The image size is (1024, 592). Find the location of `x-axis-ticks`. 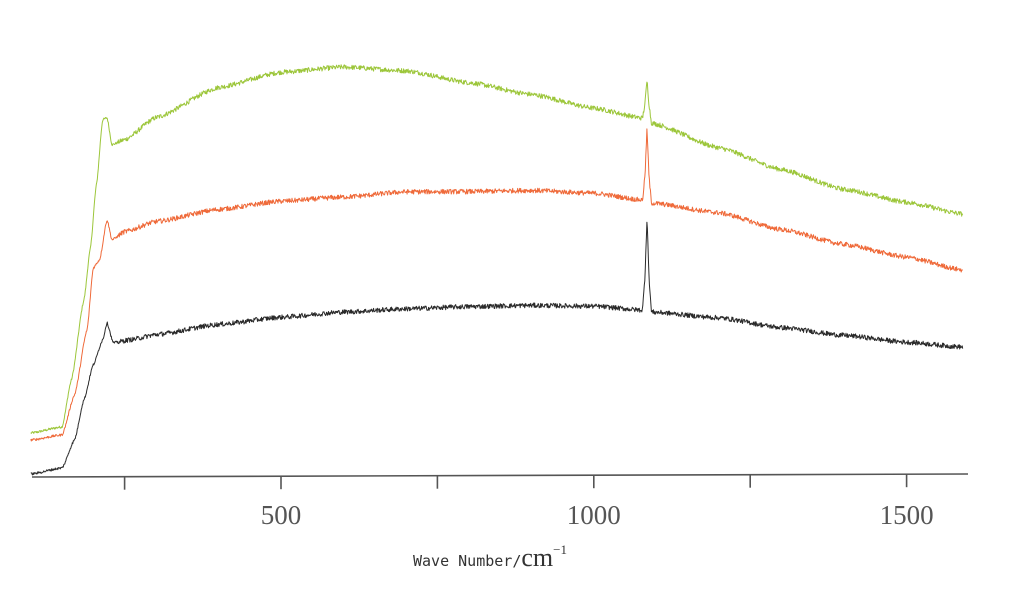

x-axis-ticks is located at coordinates (515, 482).